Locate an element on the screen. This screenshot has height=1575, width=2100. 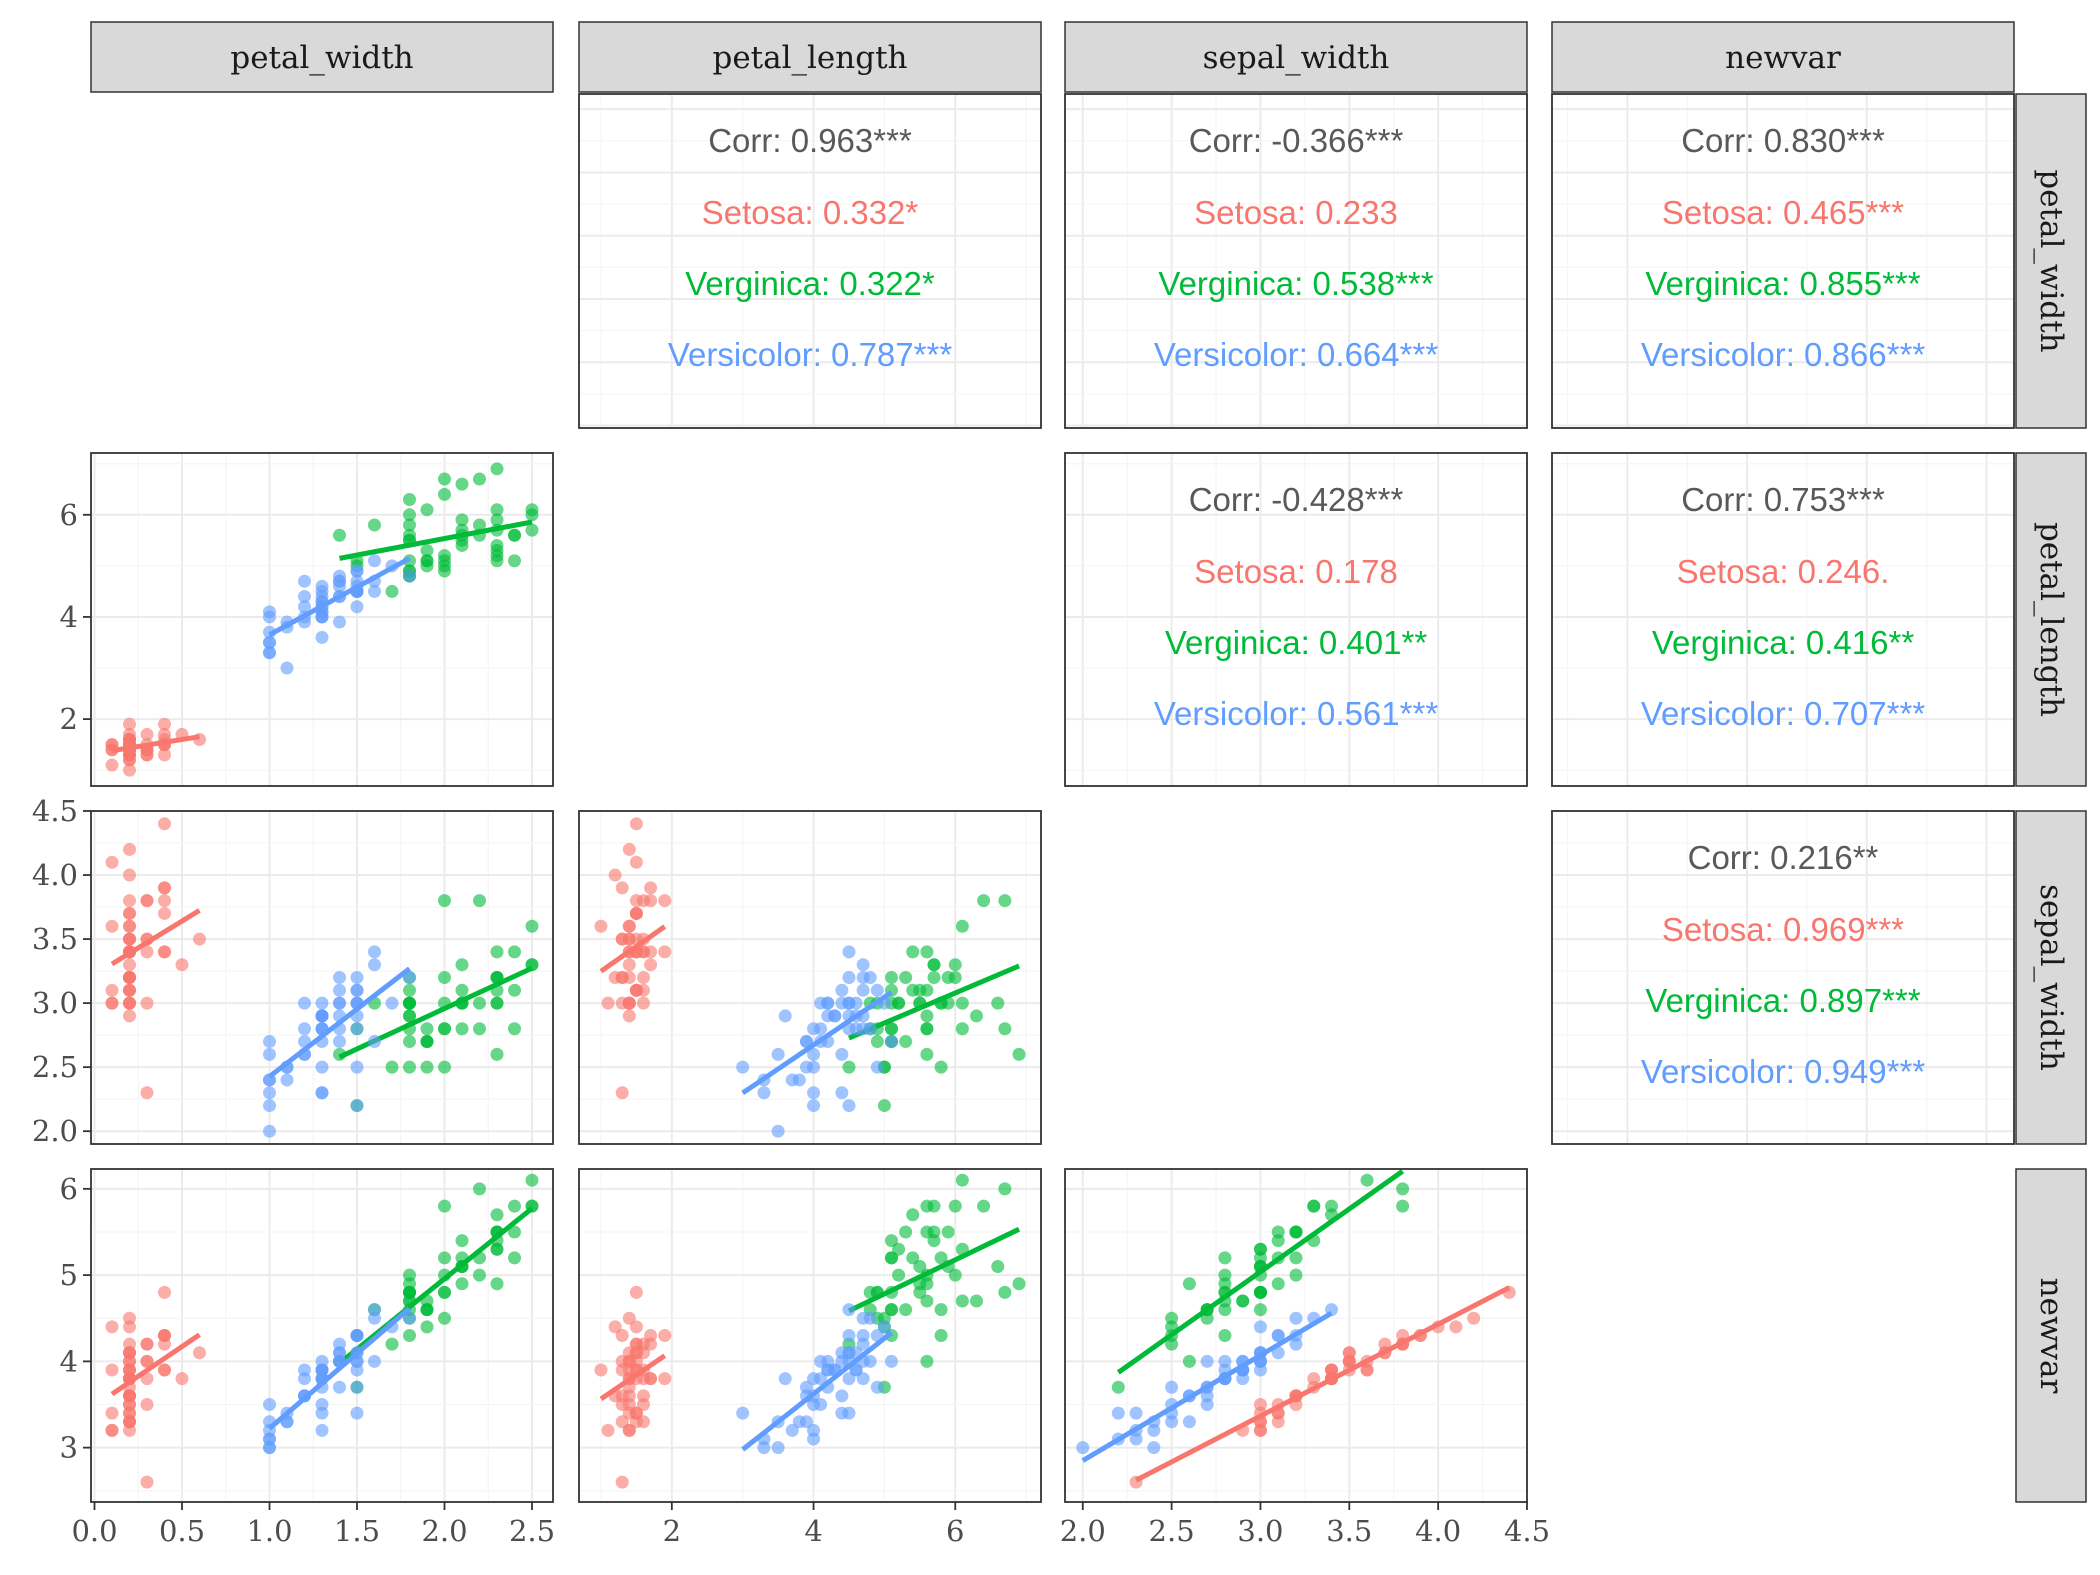
correlation-label-overall: Corr: 0.753*** is located at coordinates (1783, 499).